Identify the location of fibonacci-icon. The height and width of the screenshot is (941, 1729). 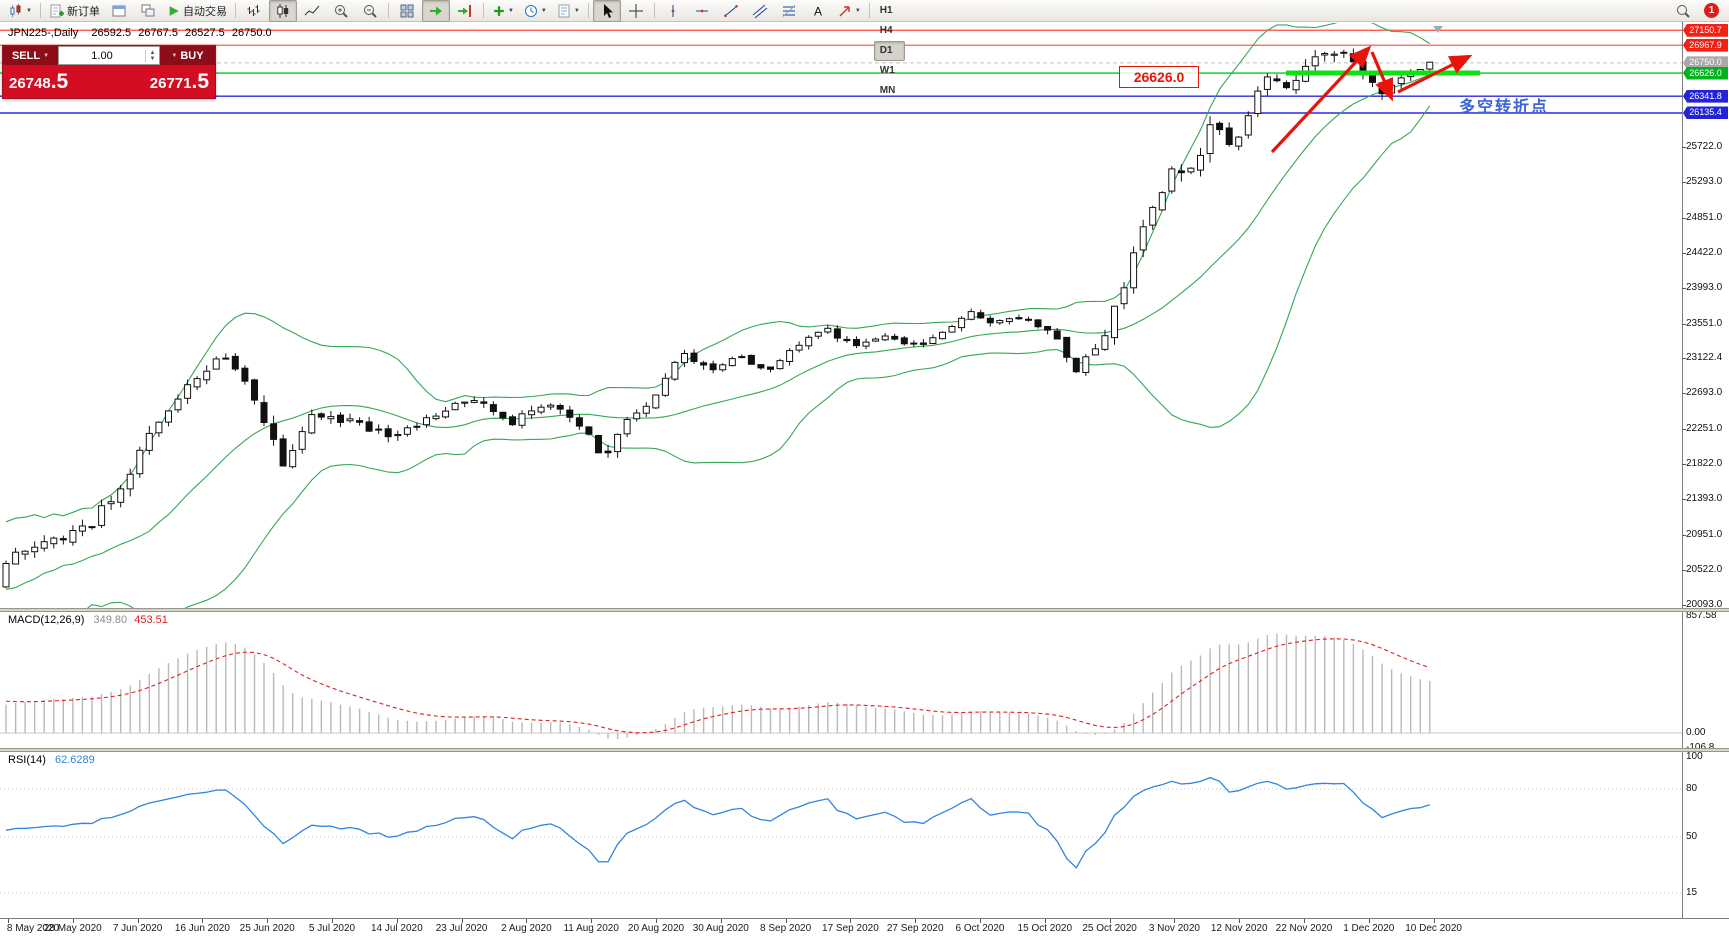
(789, 10).